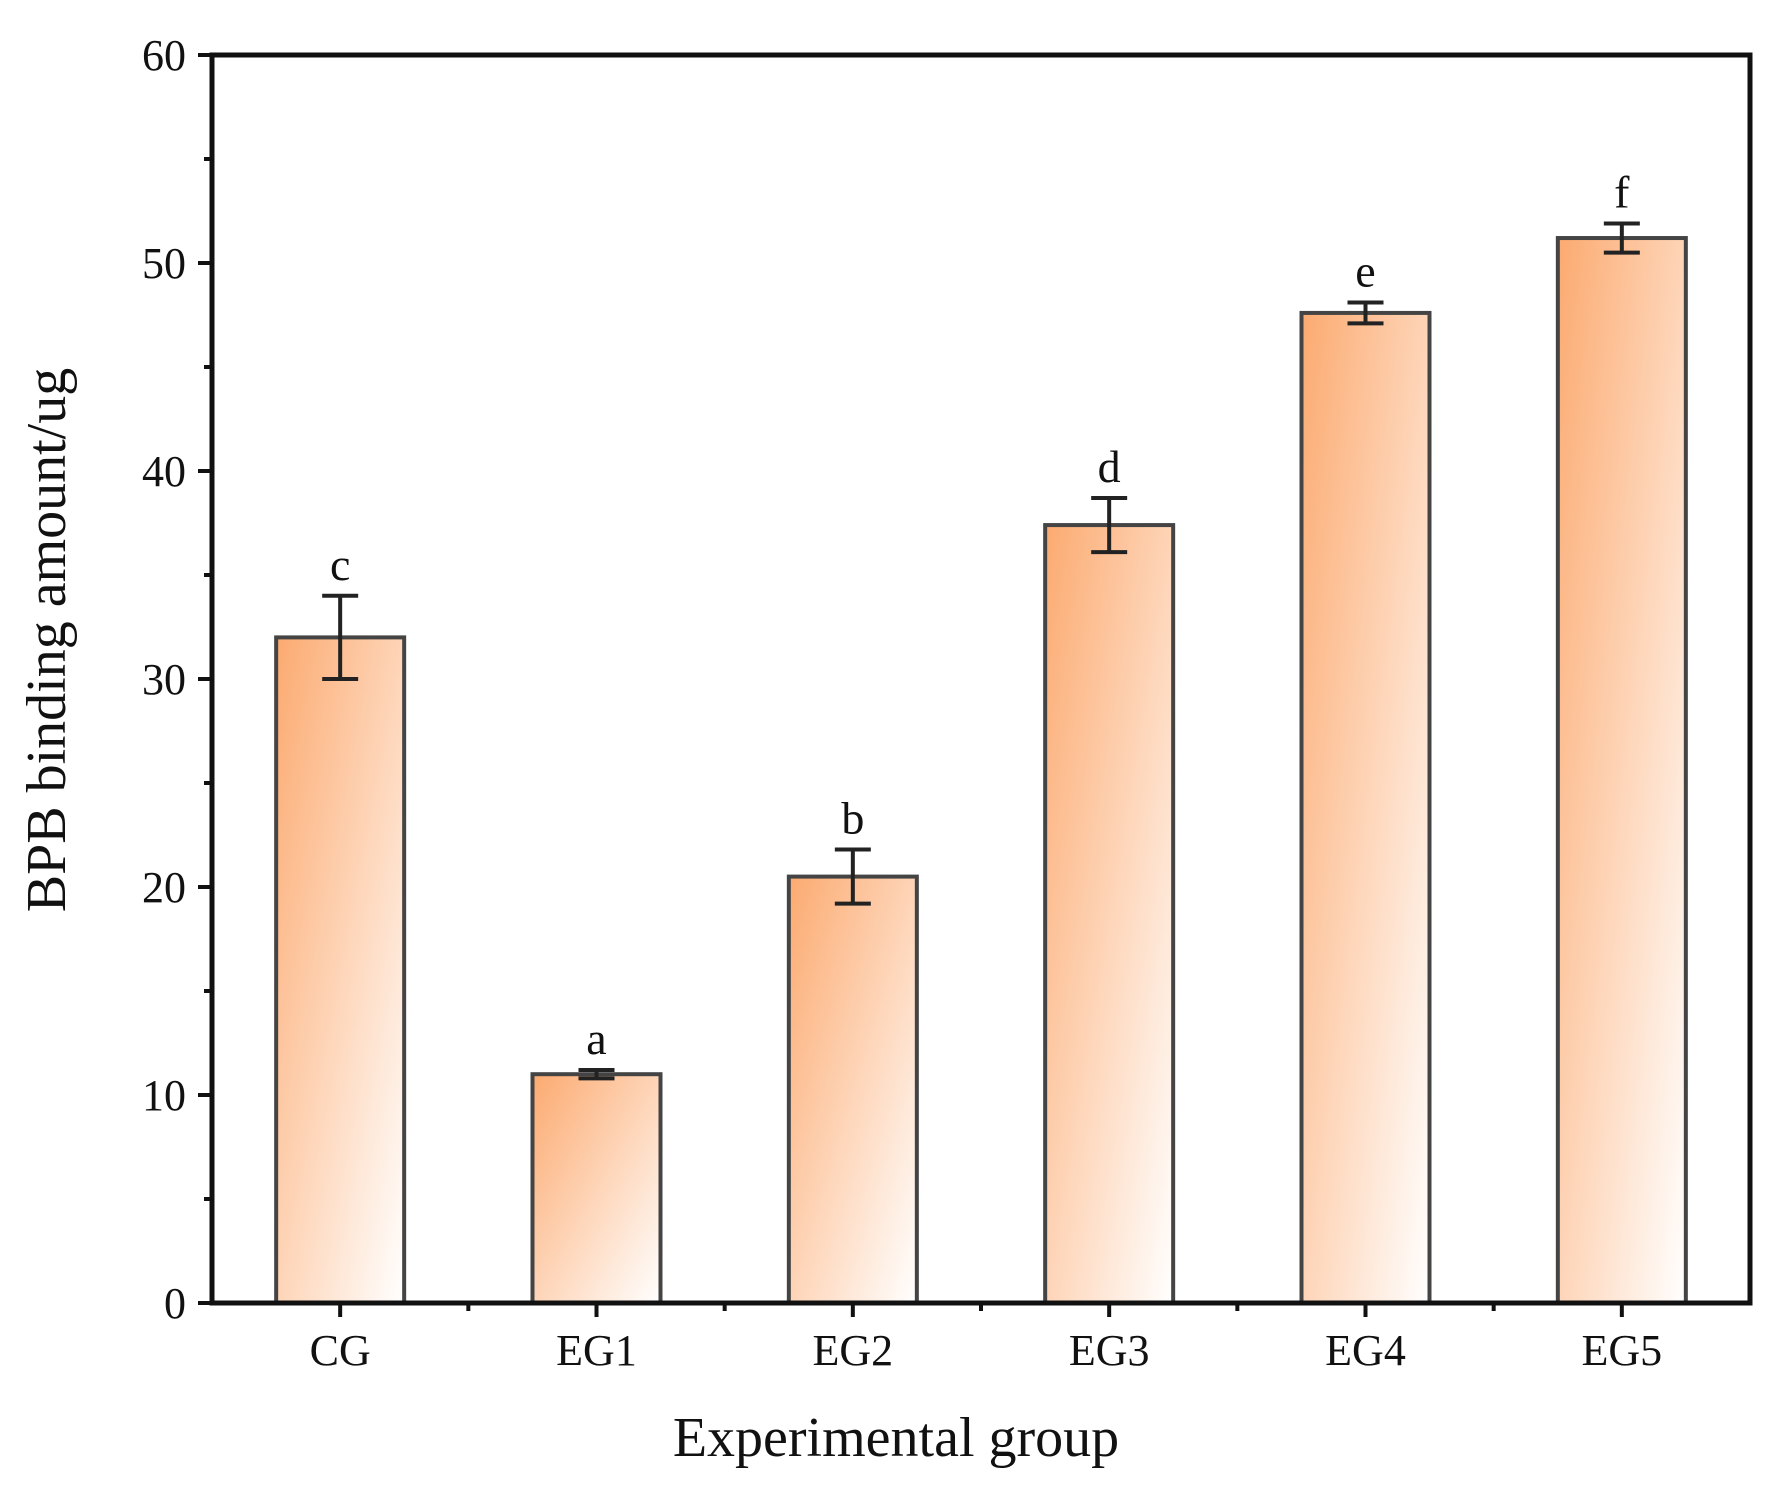 This screenshot has width=1775, height=1487. I want to click on x-tick-label-eg3: EG3, so click(1109, 1350).